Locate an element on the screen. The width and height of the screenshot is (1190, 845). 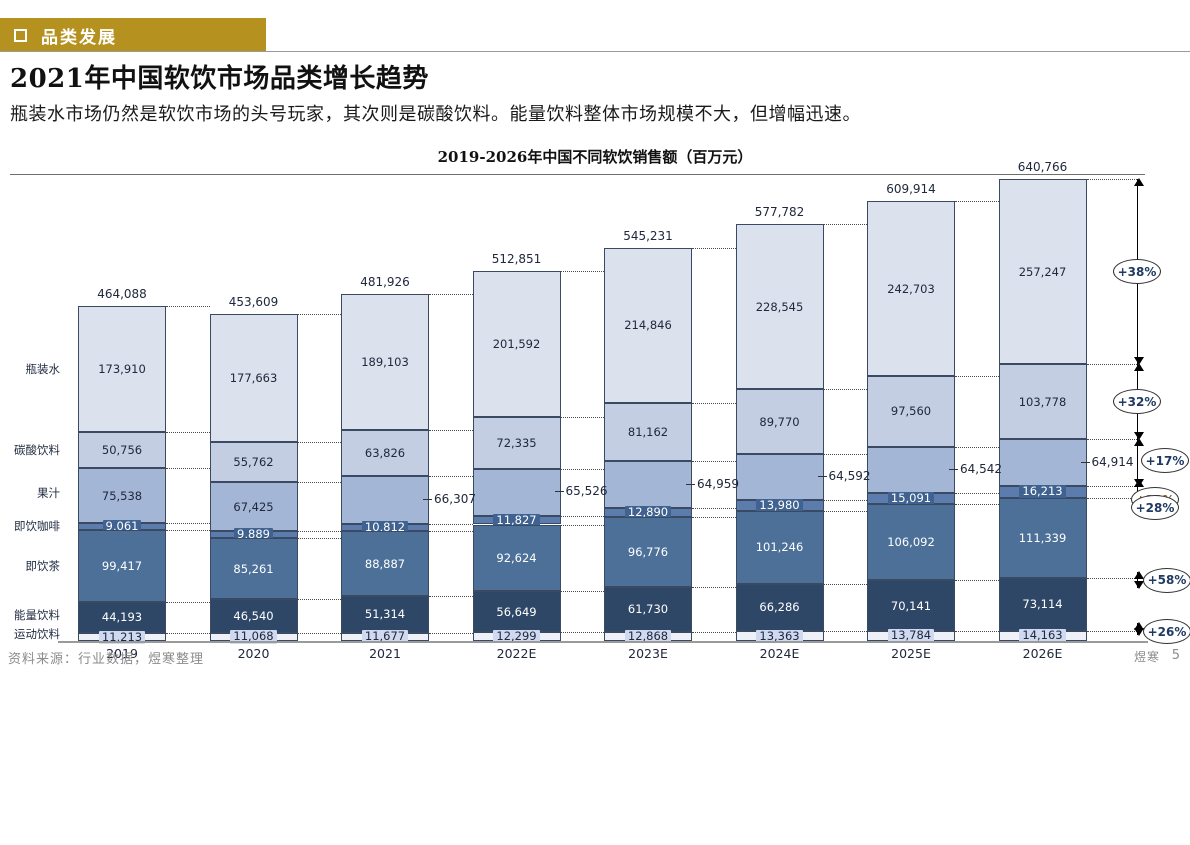
bar-segment-瓶装水-2021: 189,103 is located at coordinates (385, 361).